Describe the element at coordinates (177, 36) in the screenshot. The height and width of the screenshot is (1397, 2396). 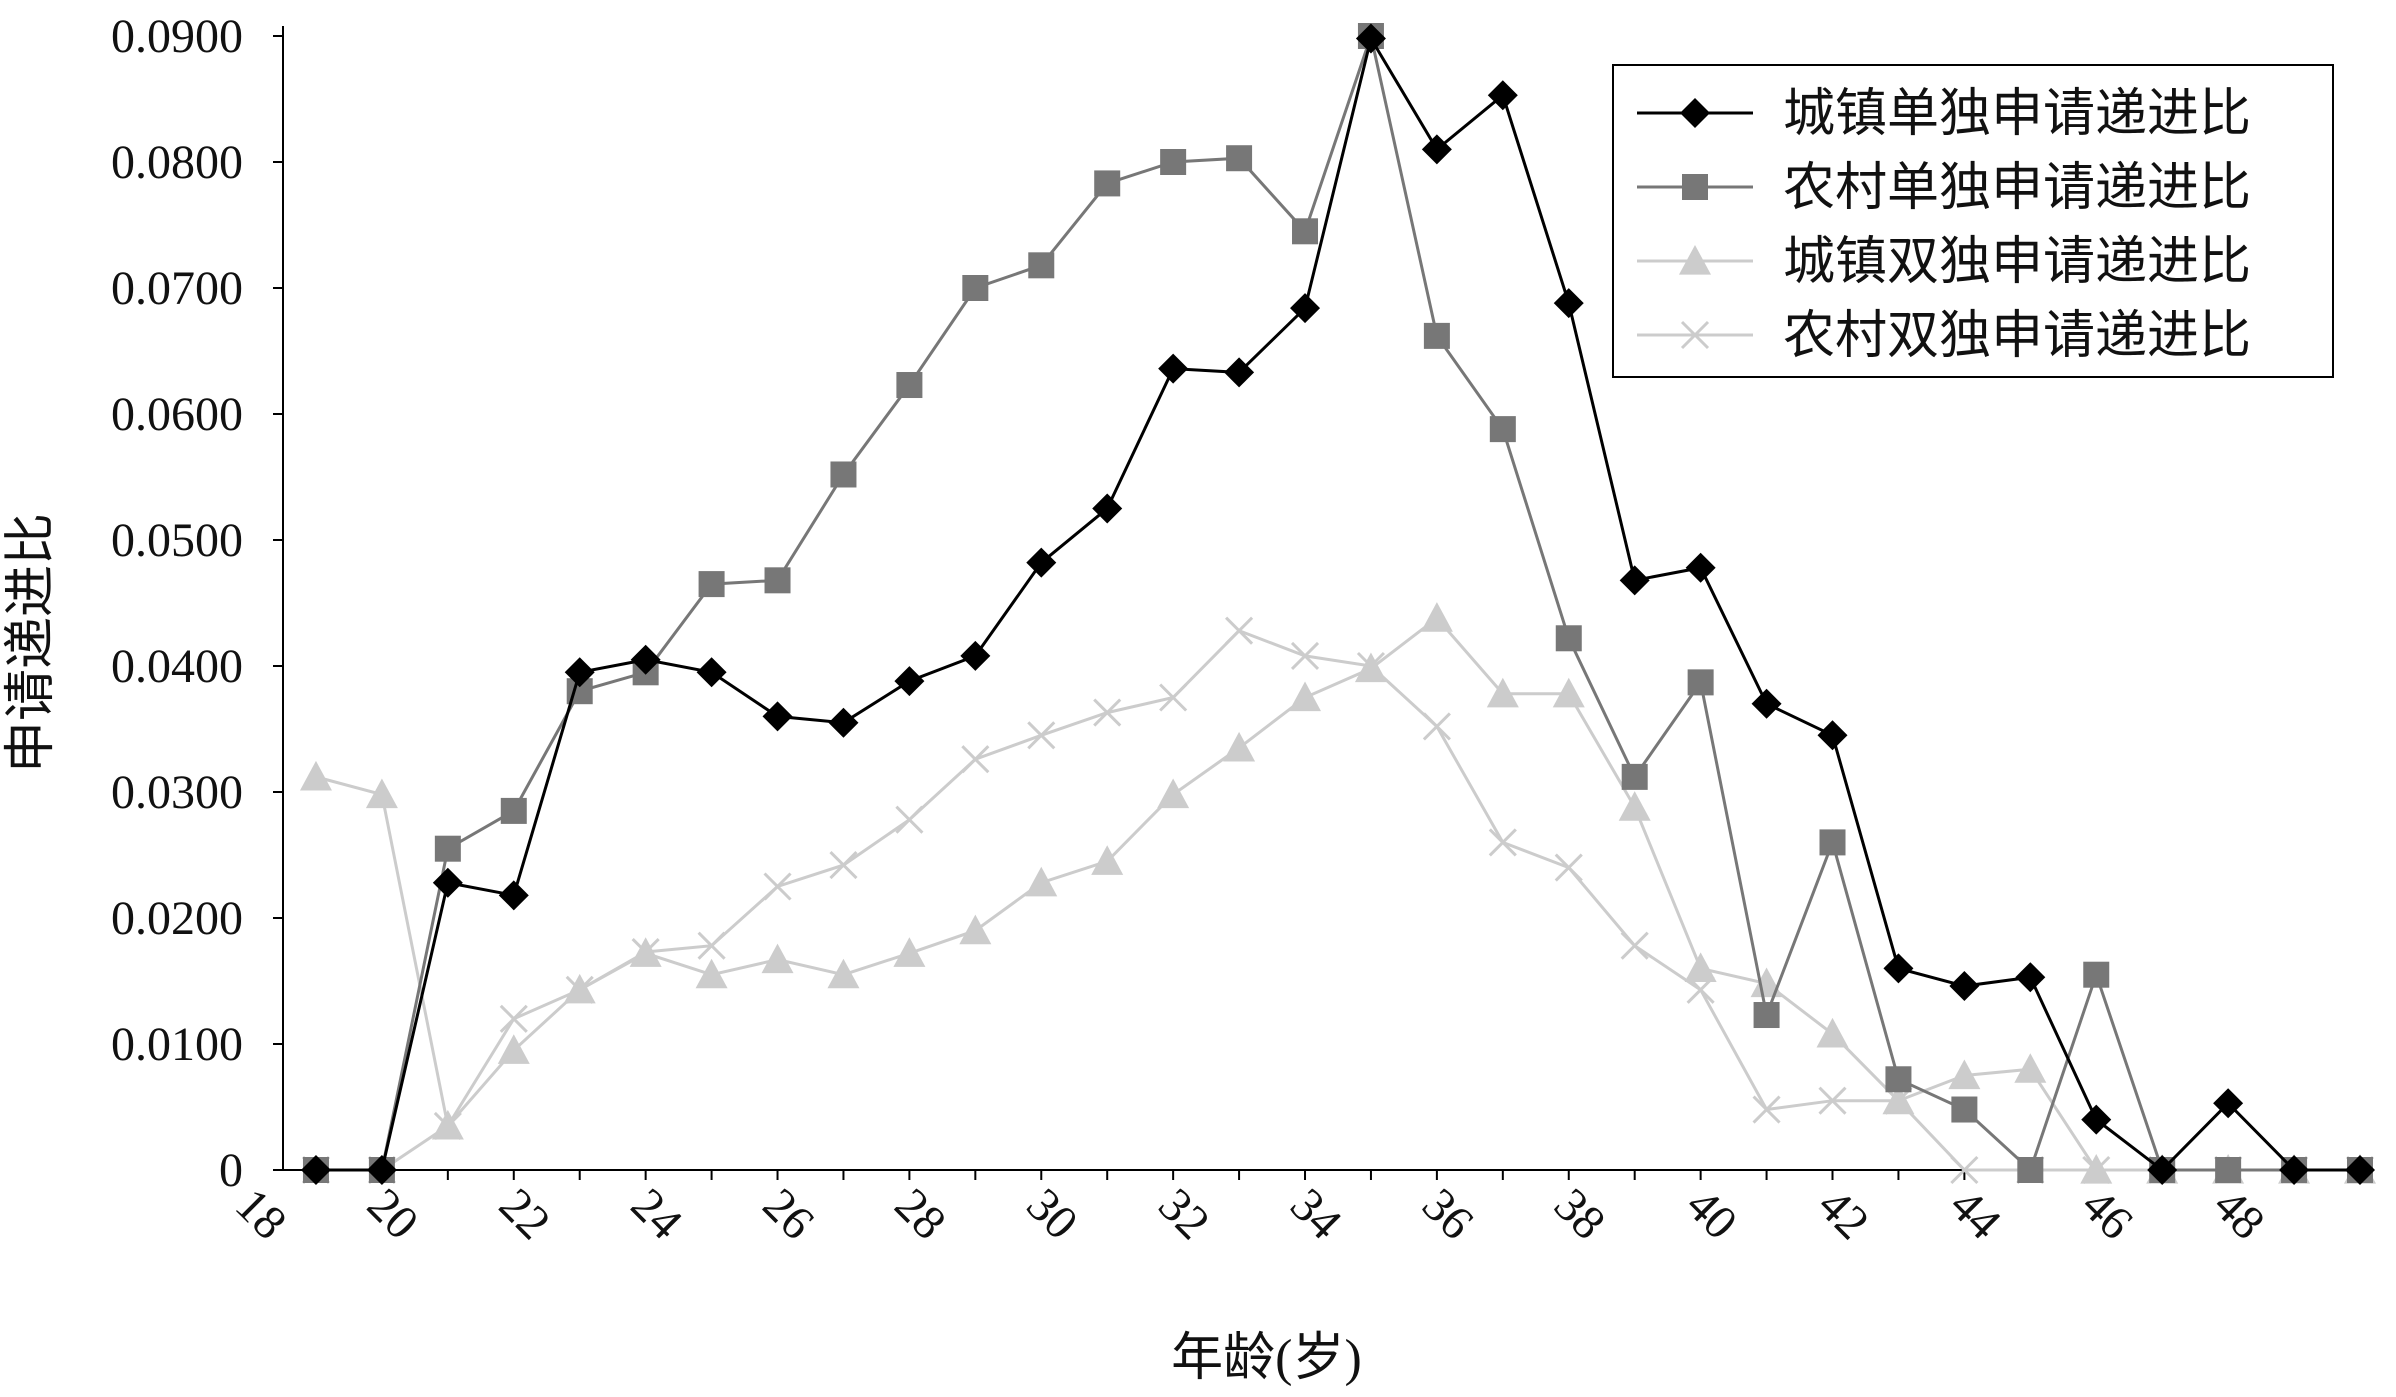
I see `y-tick-label: 0.0900` at that location.